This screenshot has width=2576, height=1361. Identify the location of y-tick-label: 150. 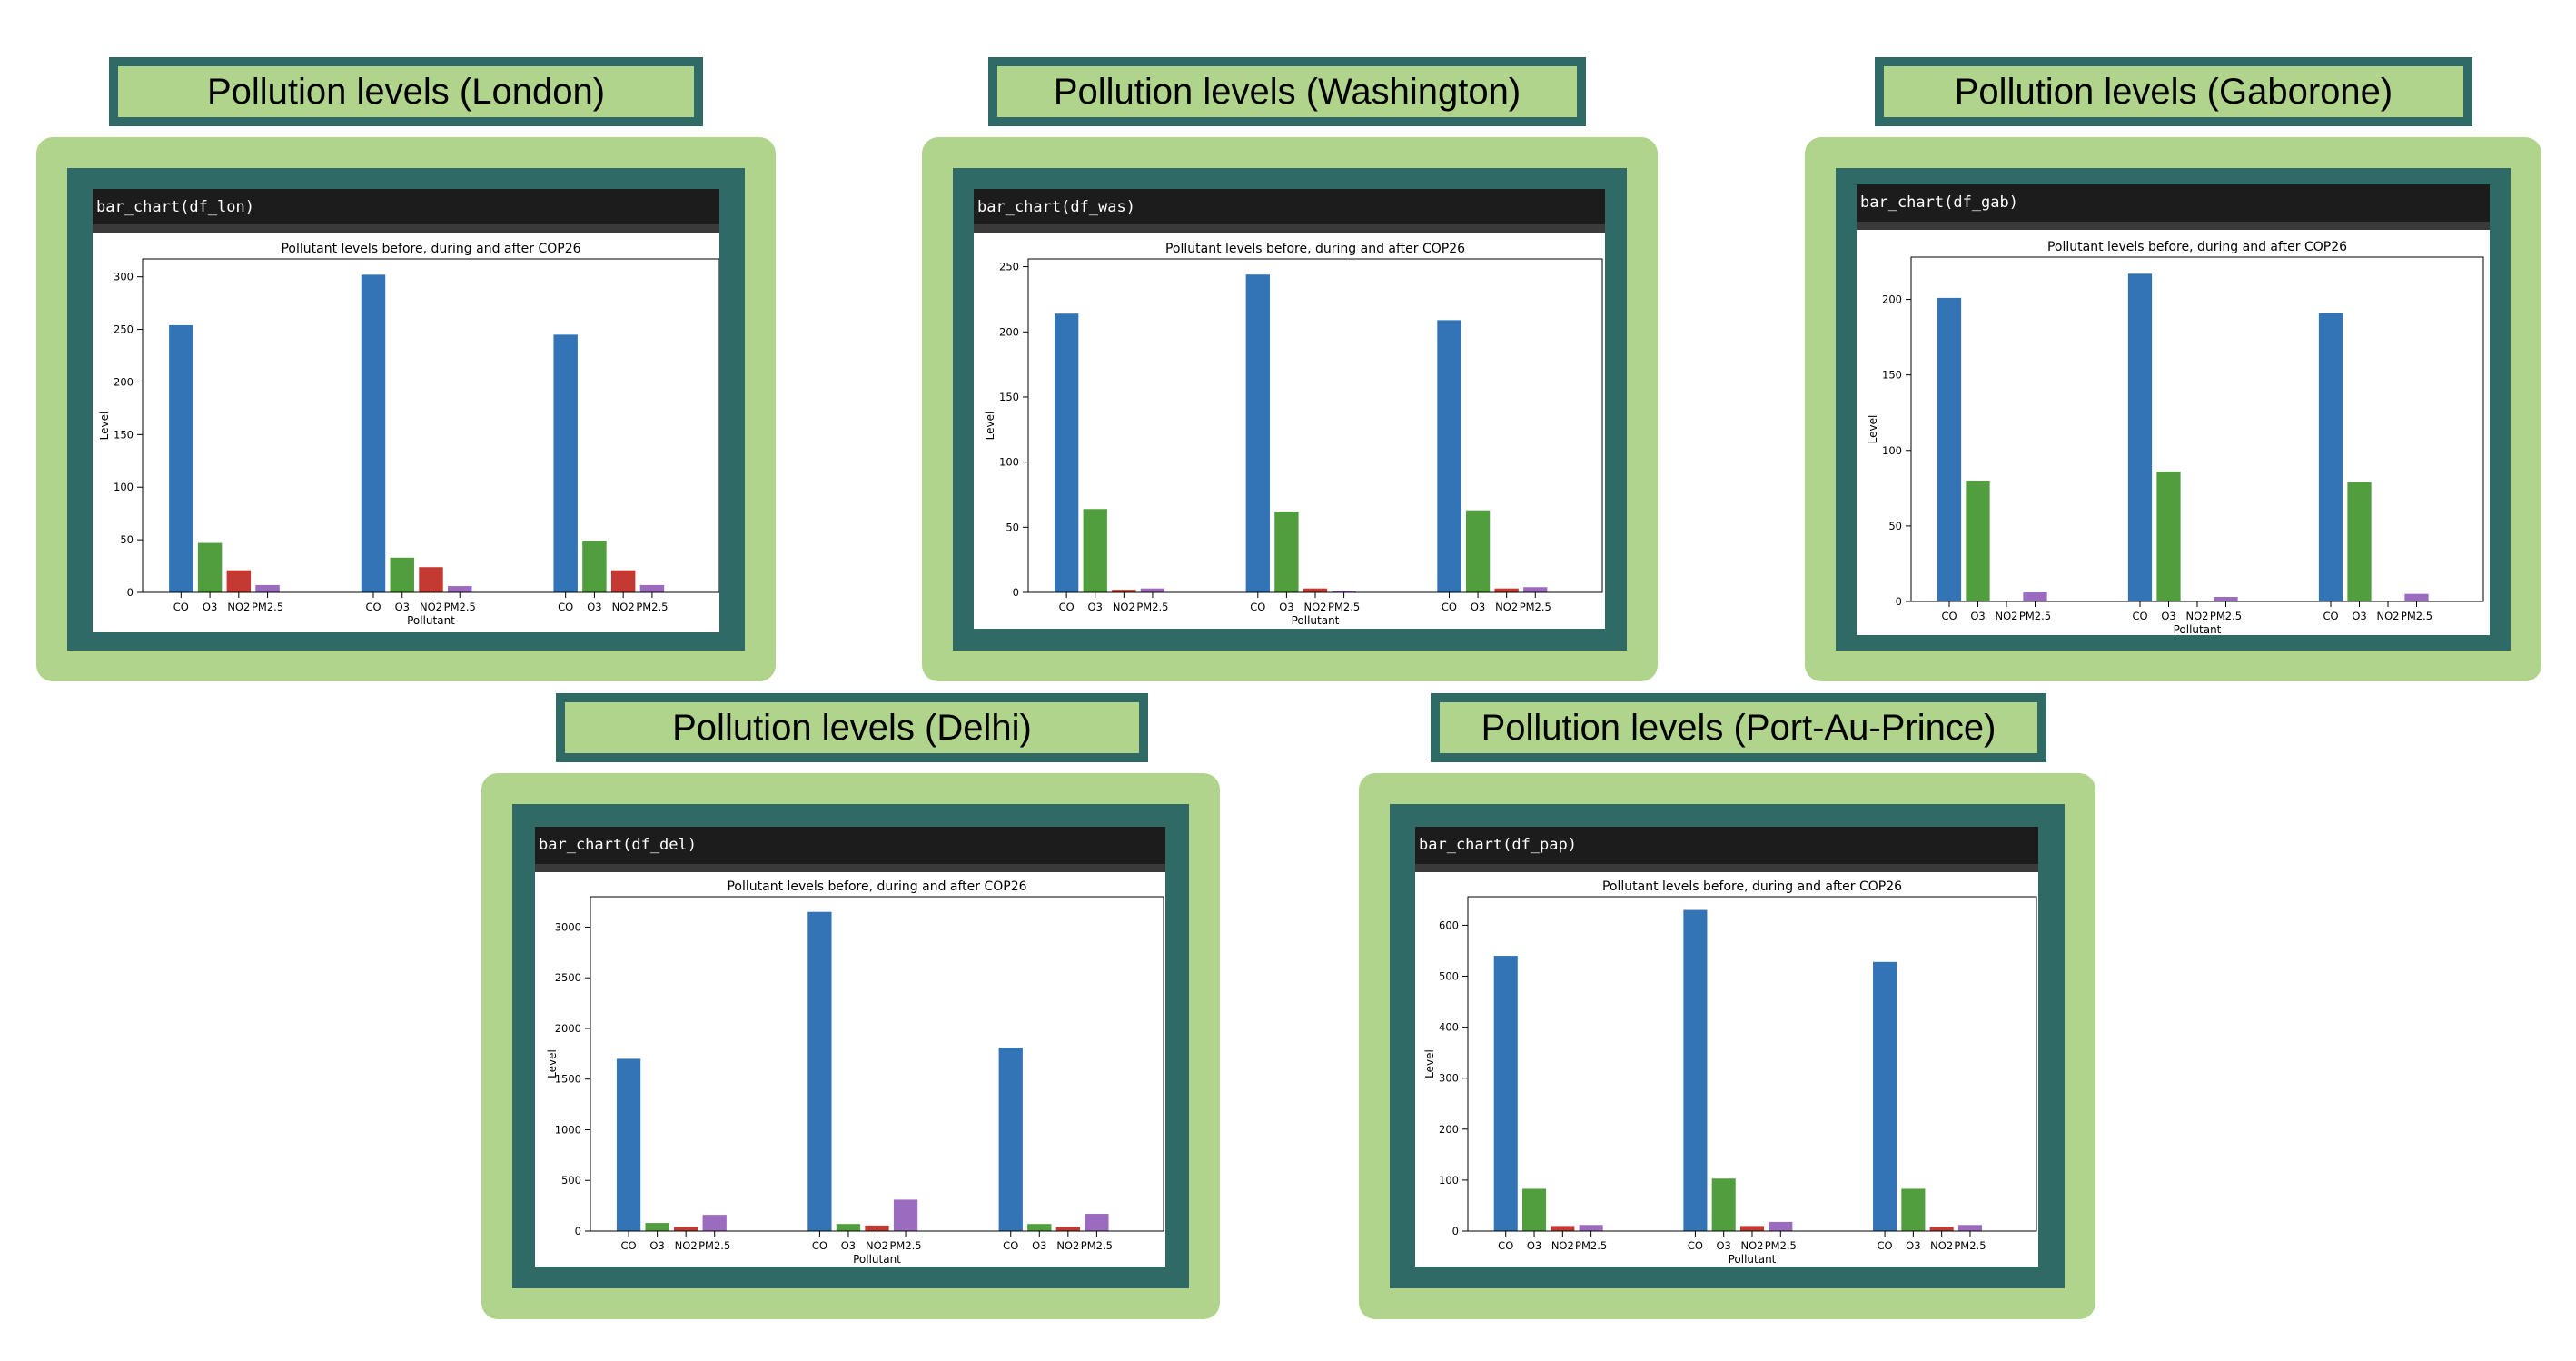
(1892, 375).